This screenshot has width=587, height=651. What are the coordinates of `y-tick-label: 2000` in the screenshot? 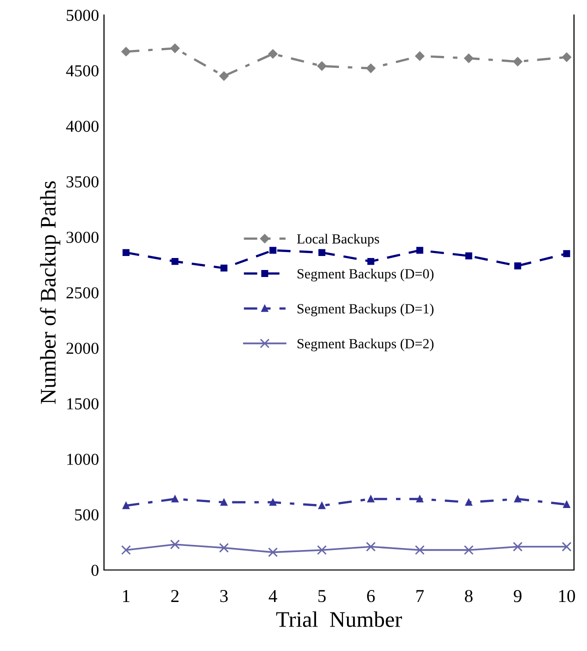 It's located at (82, 348).